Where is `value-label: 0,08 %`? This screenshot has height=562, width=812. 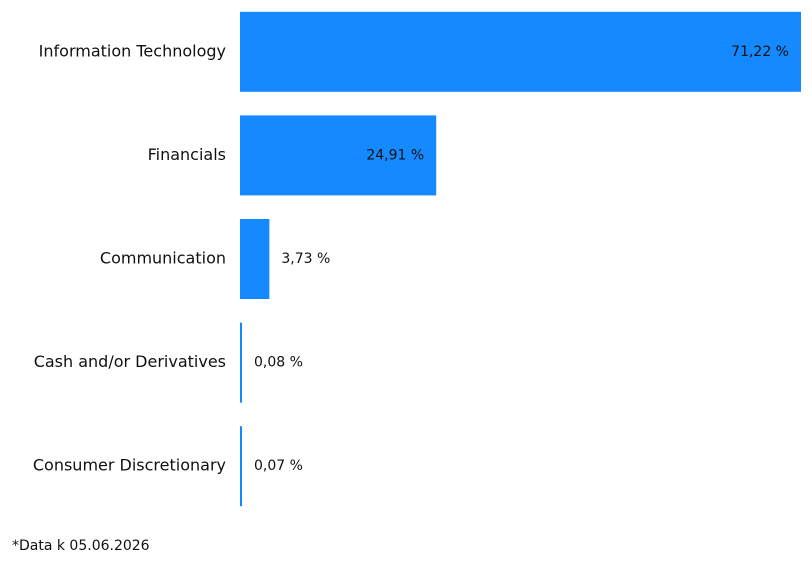
value-label: 0,08 % is located at coordinates (278, 363).